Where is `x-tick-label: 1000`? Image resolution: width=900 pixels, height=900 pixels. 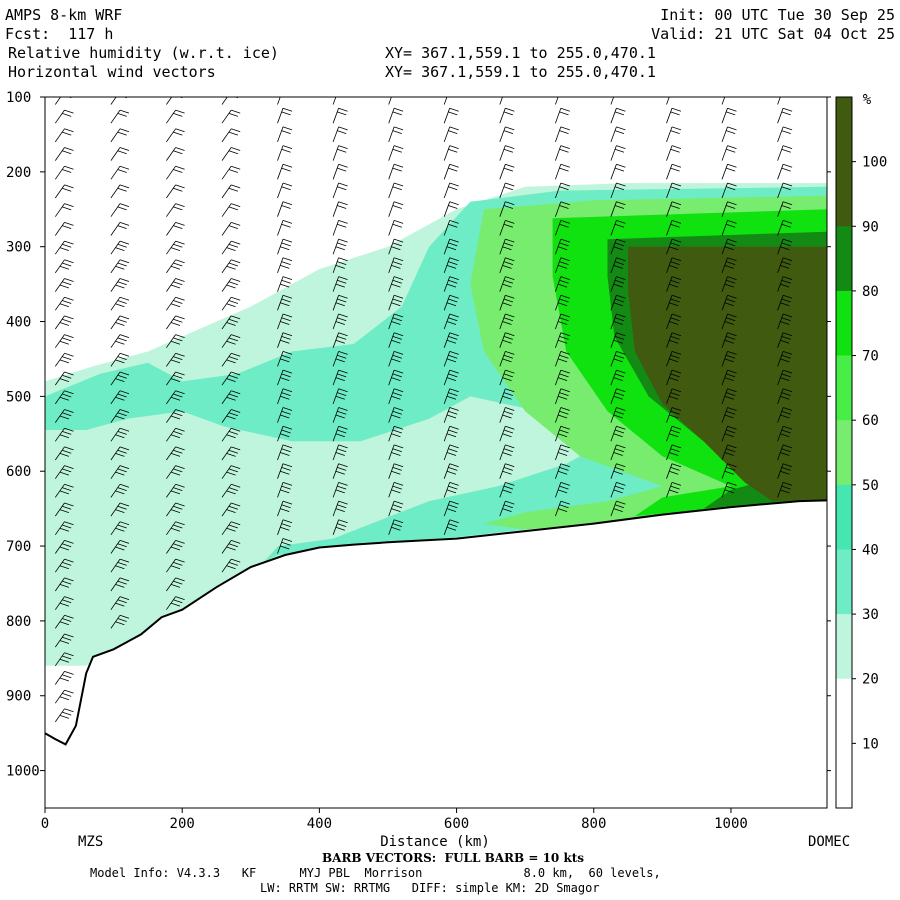
x-tick-label: 1000 is located at coordinates (731, 824).